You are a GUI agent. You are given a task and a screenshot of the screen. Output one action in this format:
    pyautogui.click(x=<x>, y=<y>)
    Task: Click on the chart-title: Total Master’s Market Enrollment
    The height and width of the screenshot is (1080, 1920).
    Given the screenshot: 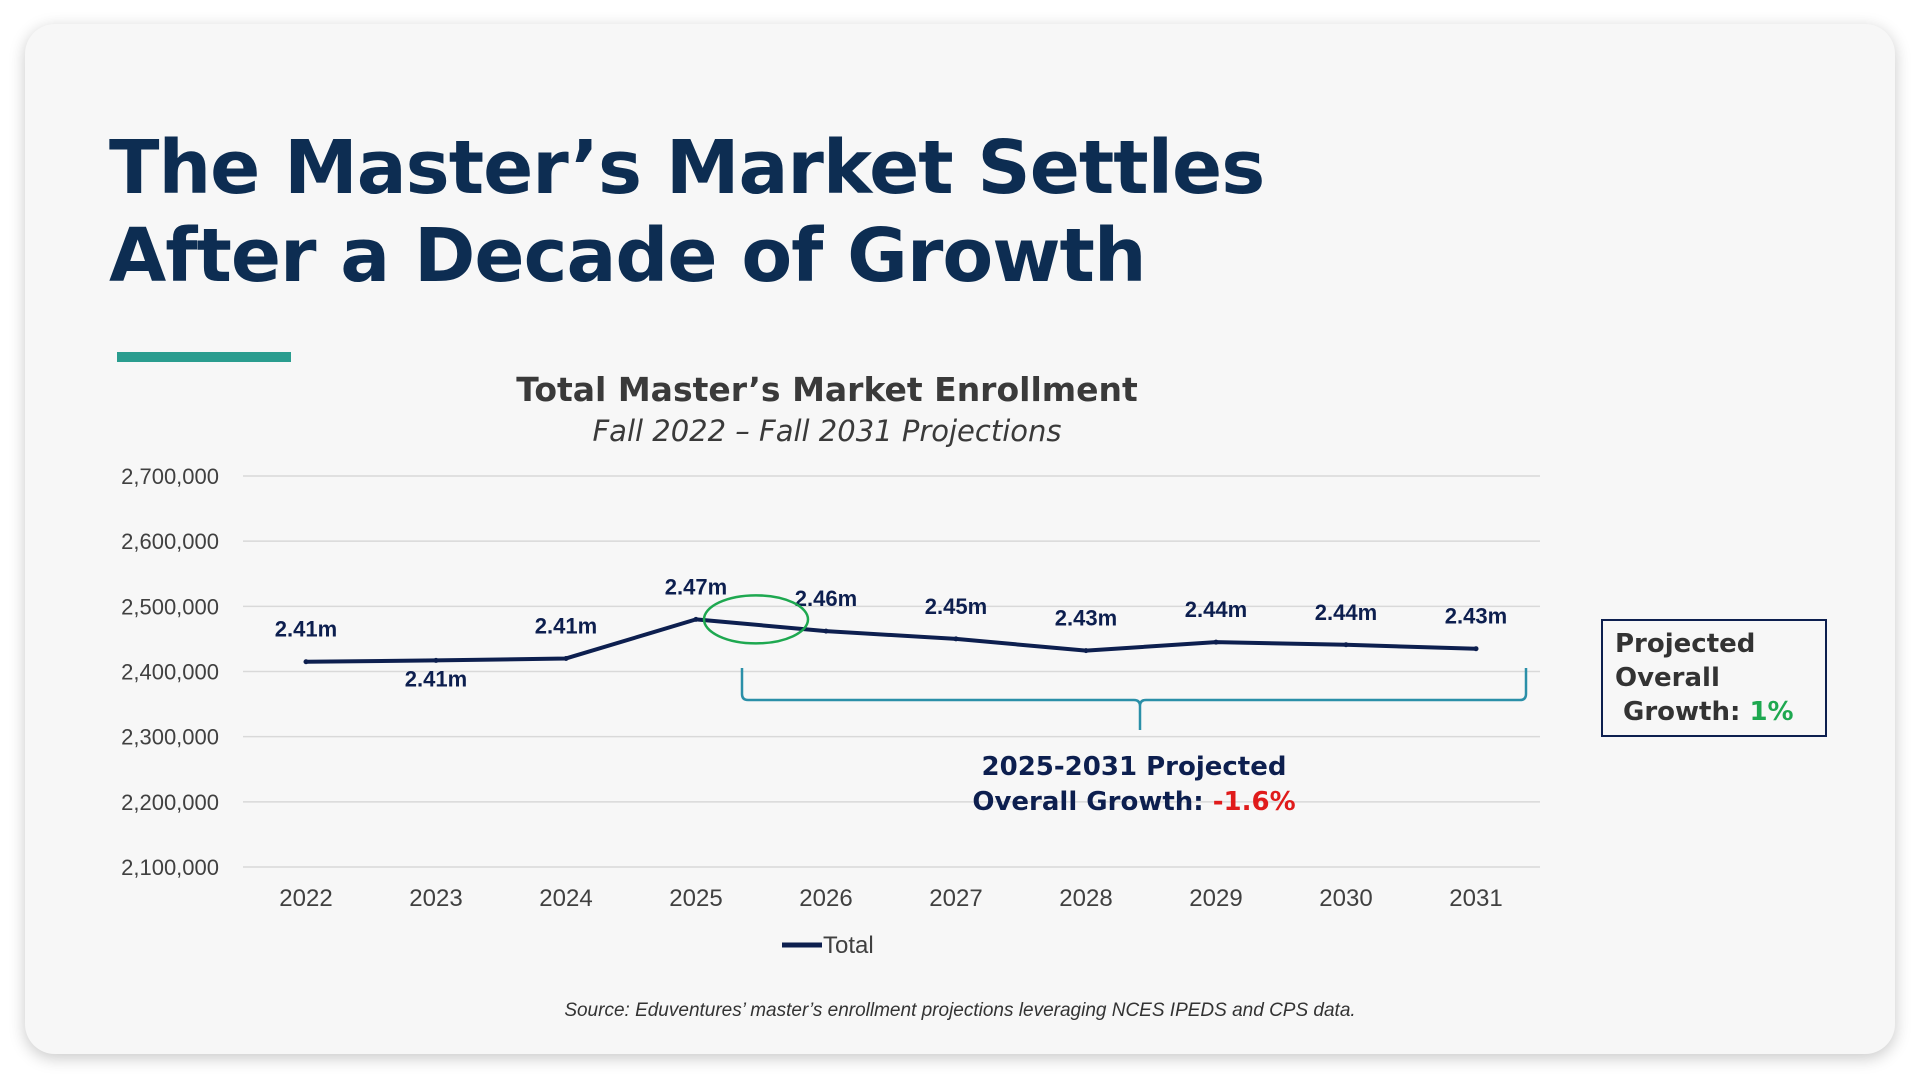 What is the action you would take?
    pyautogui.click(x=827, y=389)
    